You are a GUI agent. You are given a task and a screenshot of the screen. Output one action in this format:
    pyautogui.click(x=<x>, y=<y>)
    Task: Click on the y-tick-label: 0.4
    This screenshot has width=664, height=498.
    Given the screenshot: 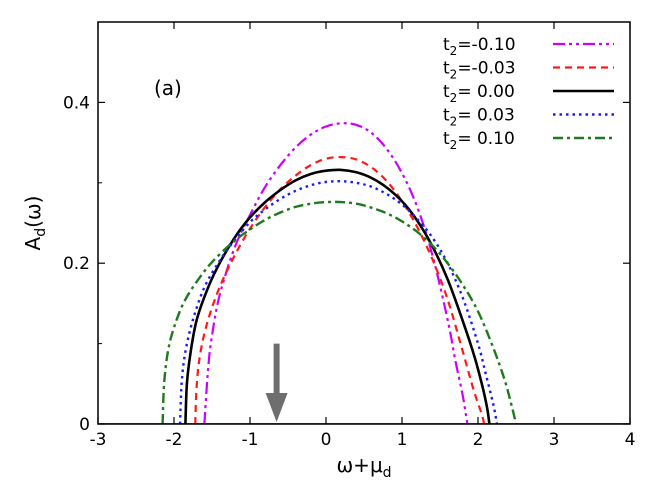 What is the action you would take?
    pyautogui.click(x=76, y=103)
    